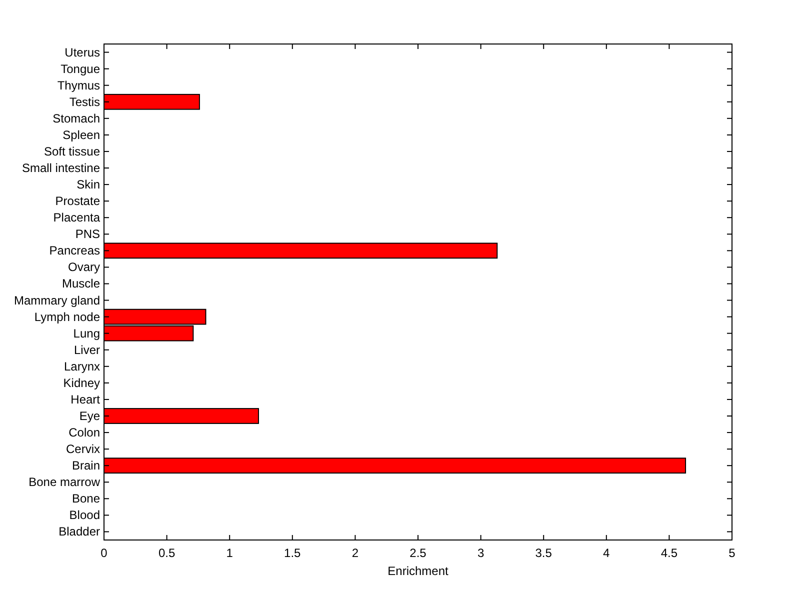  I want to click on y-tick-label: Prostate, so click(77, 201).